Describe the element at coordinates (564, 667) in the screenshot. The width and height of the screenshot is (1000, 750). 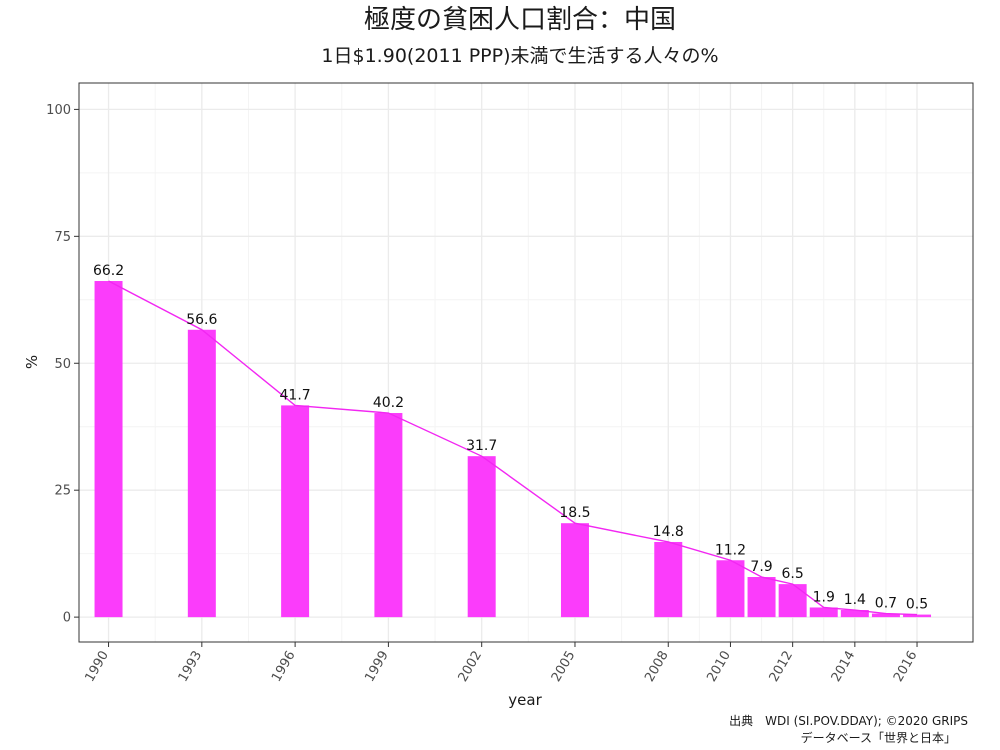
I see `x-tick-label: 2005` at that location.